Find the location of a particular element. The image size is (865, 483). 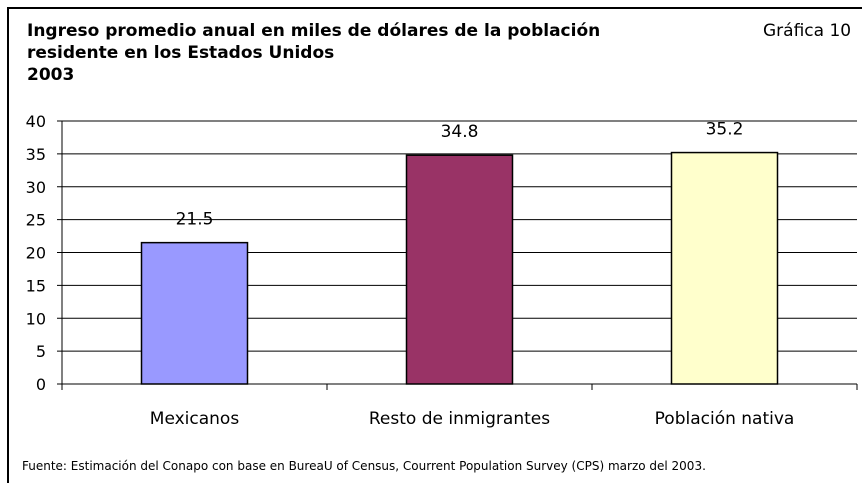

y-tick-label: 35 is located at coordinates (36, 154).